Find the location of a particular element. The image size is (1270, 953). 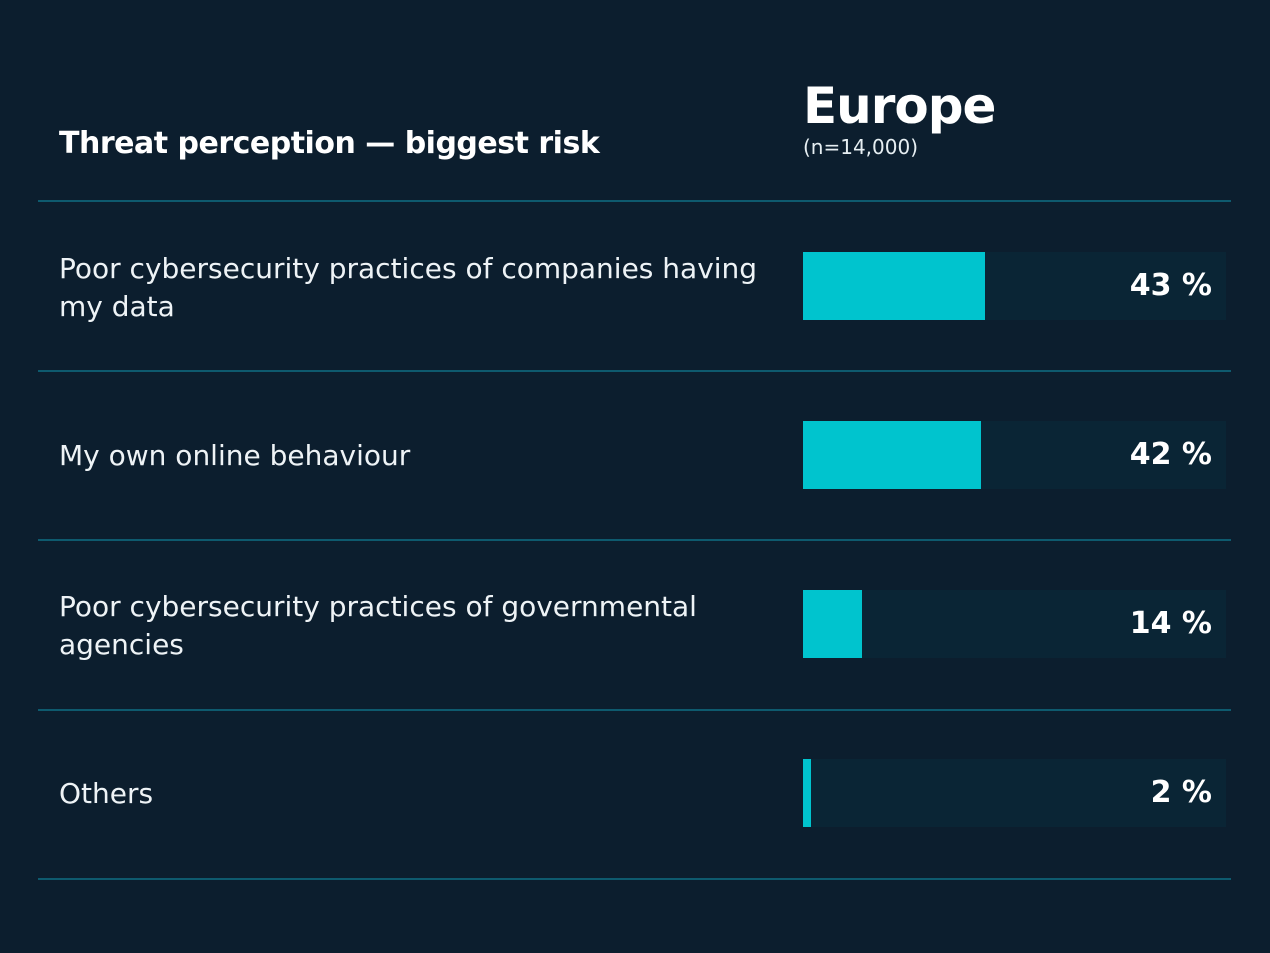

bar-track: 43 % is located at coordinates (1014, 286).